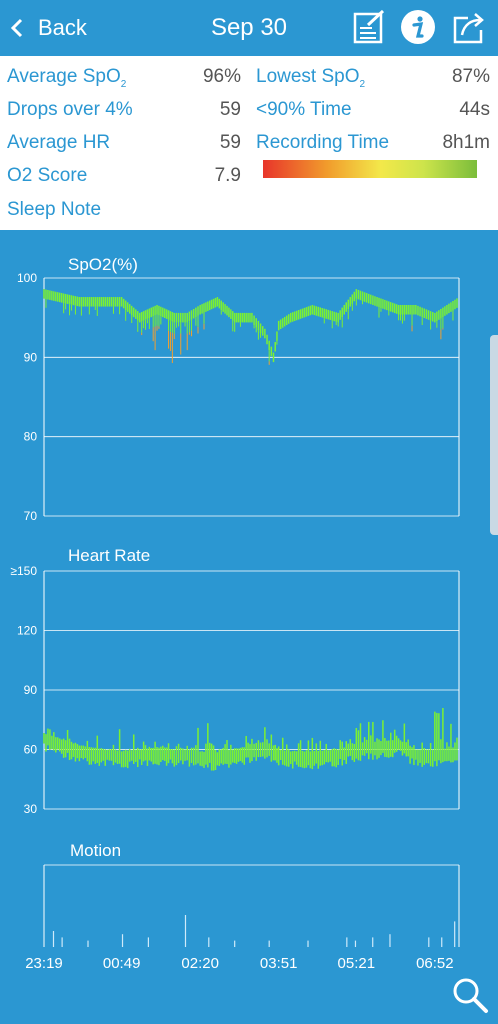 This screenshot has width=498, height=1024. Describe the element at coordinates (249, 28) in the screenshot. I see `app-header: Back Sep 30` at that location.